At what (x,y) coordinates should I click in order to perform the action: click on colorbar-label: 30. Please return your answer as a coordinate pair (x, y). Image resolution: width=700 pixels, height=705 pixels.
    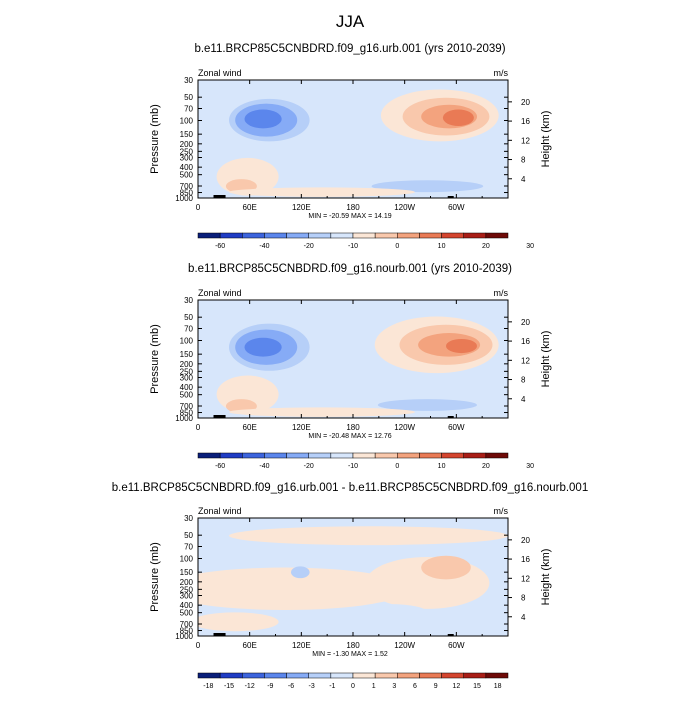
    Looking at the image, I should click on (530, 466).